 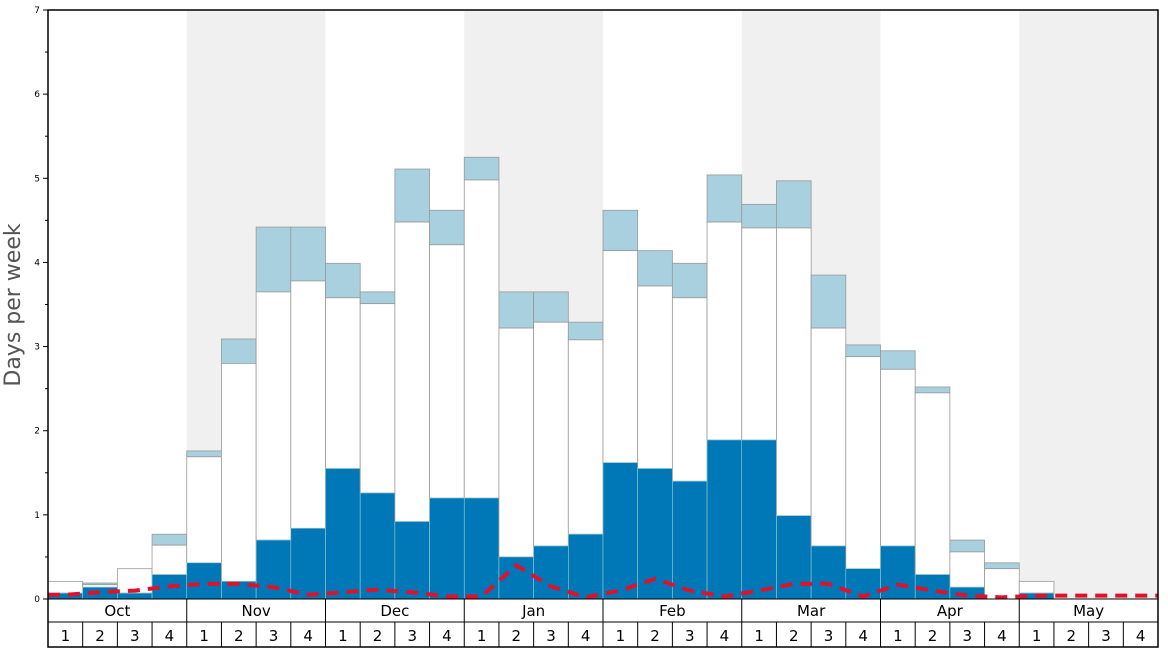 I want to click on month-shade-may, so click(x=1088, y=304).